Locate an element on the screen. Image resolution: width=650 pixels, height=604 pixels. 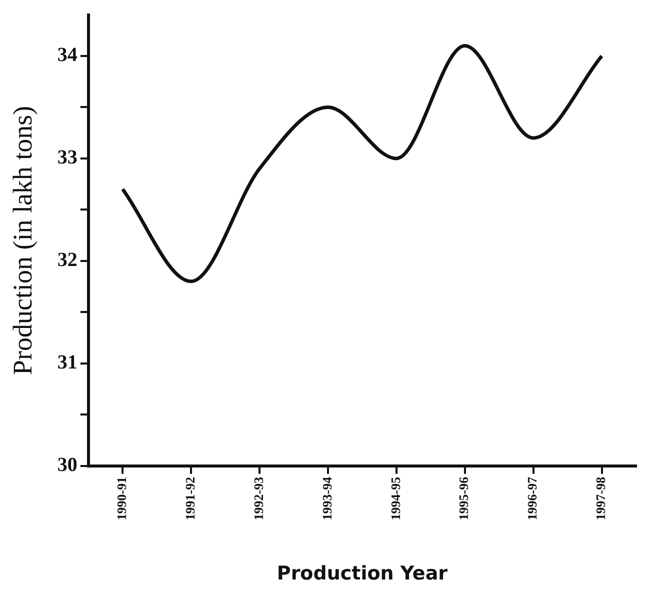
y-tick-label: 30 is located at coordinates (67, 465).